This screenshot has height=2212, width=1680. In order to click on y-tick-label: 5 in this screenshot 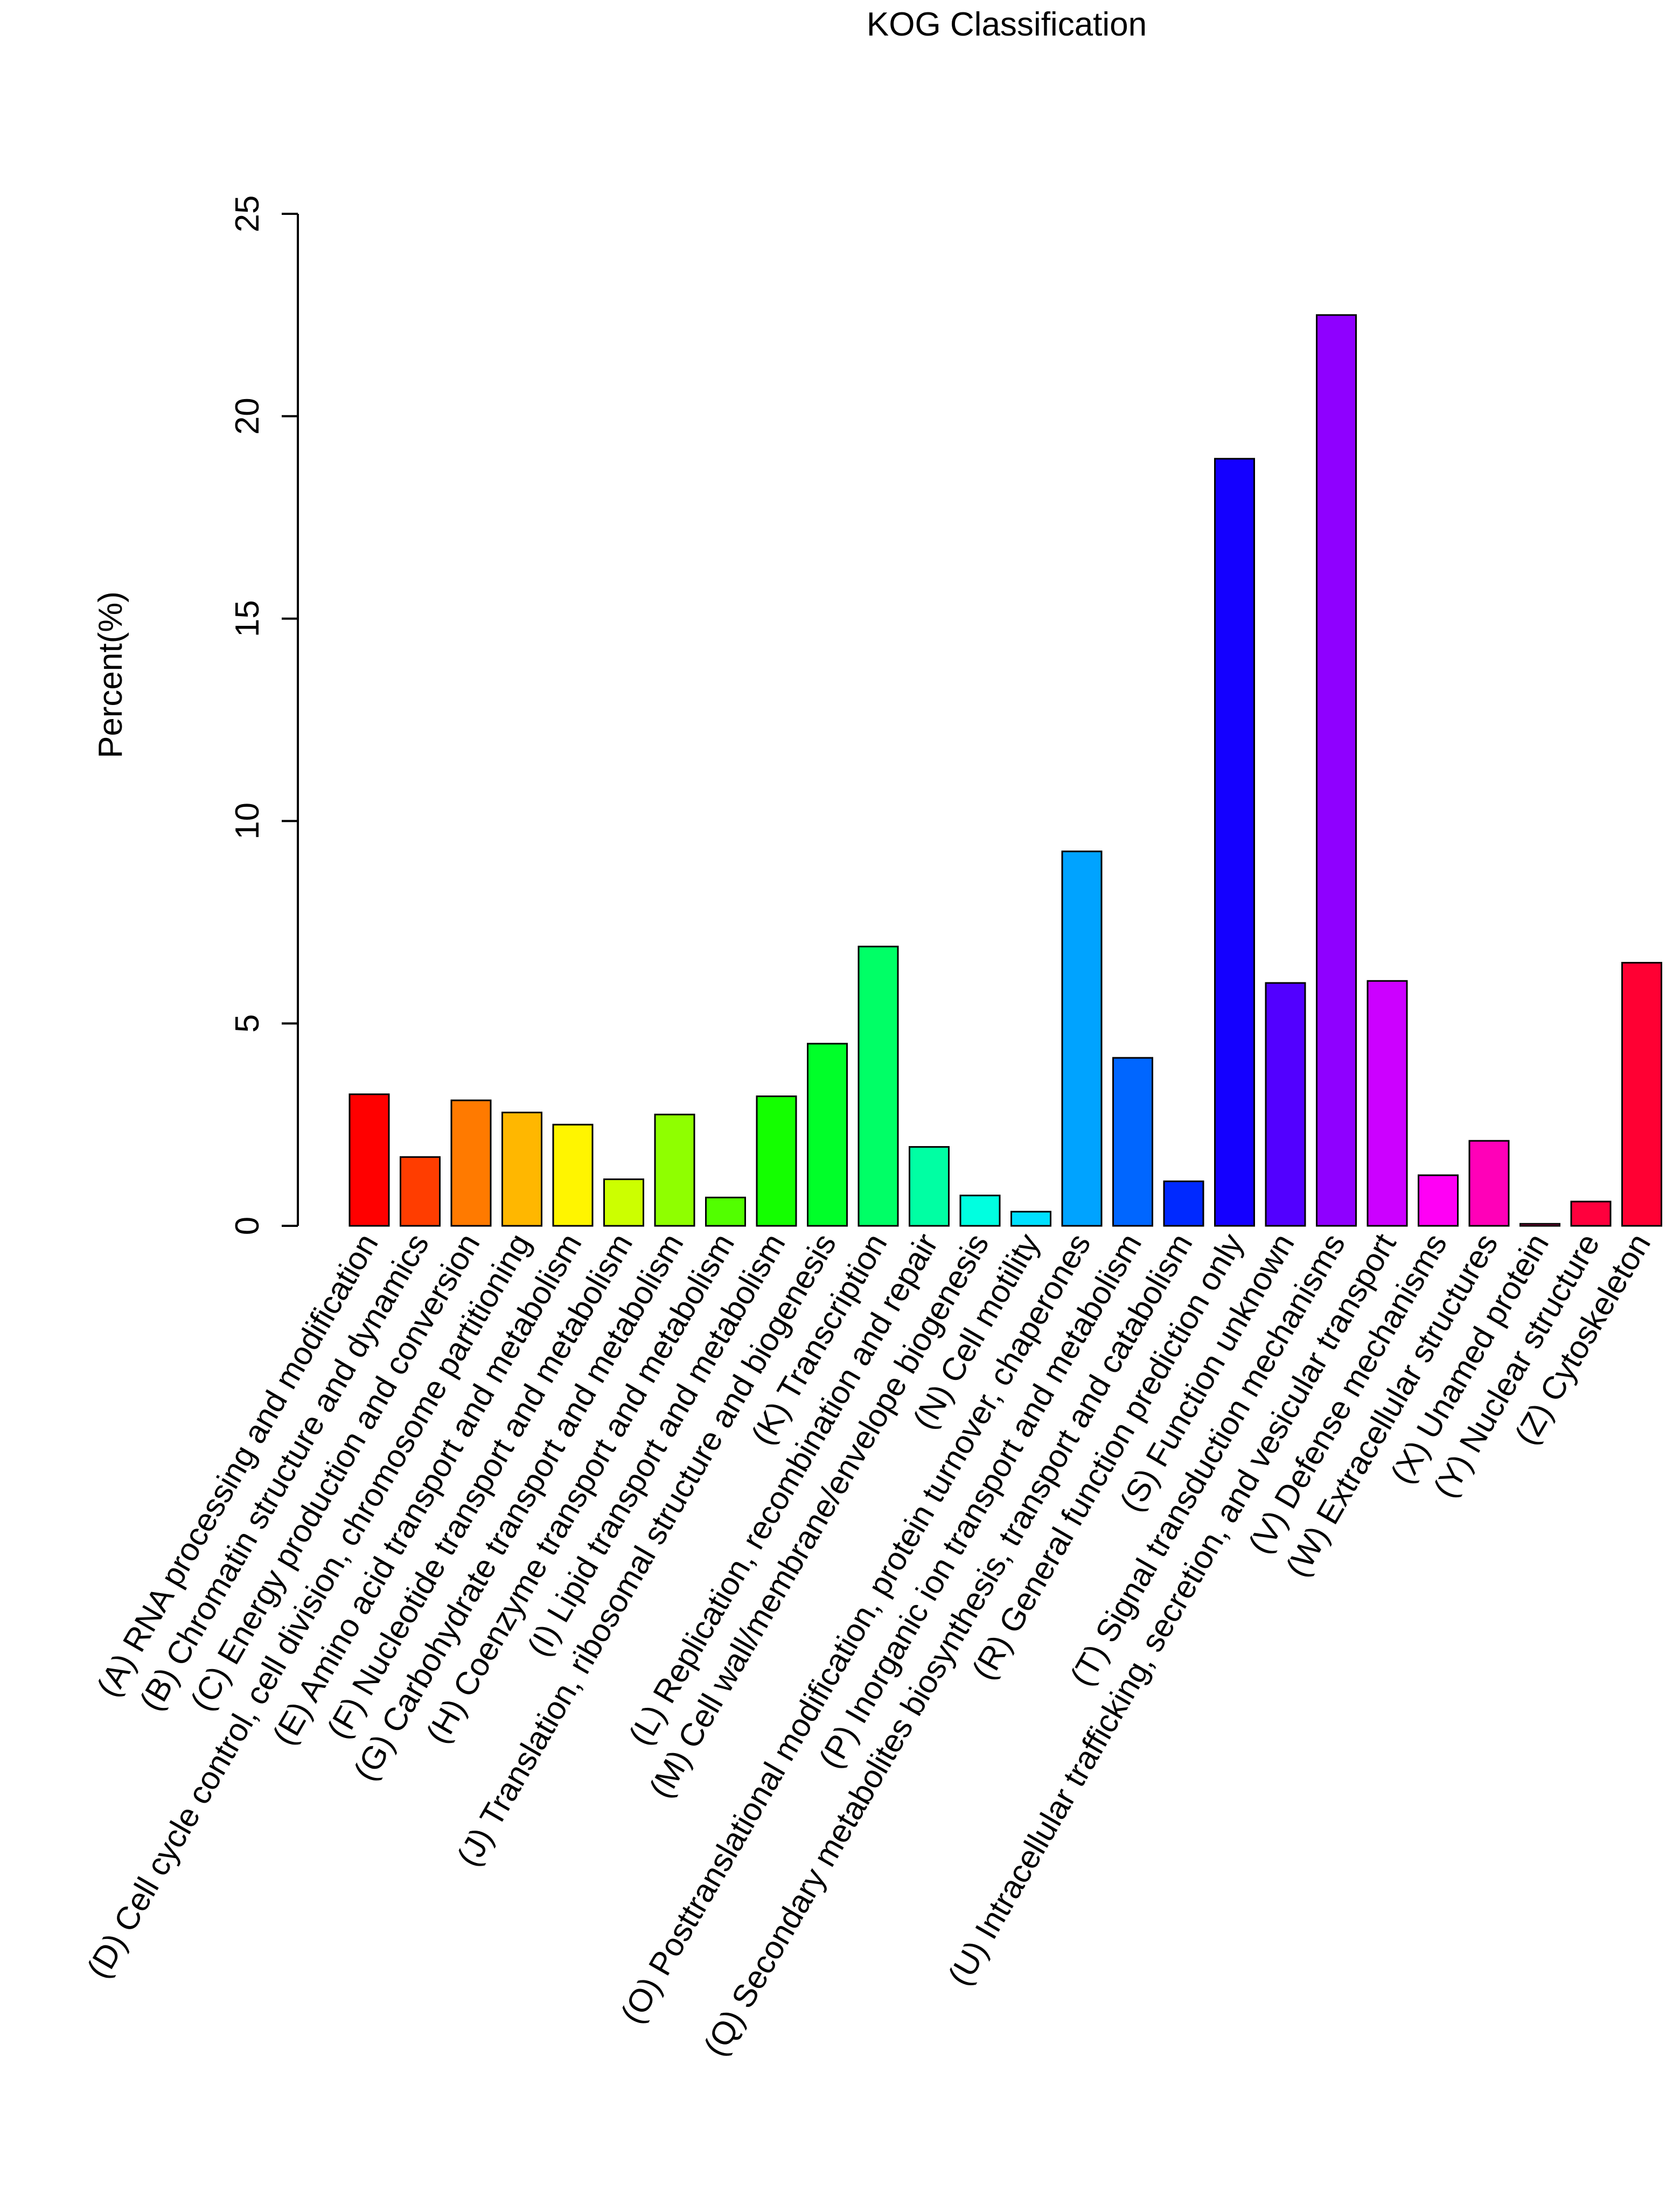, I will do `click(247, 1023)`.